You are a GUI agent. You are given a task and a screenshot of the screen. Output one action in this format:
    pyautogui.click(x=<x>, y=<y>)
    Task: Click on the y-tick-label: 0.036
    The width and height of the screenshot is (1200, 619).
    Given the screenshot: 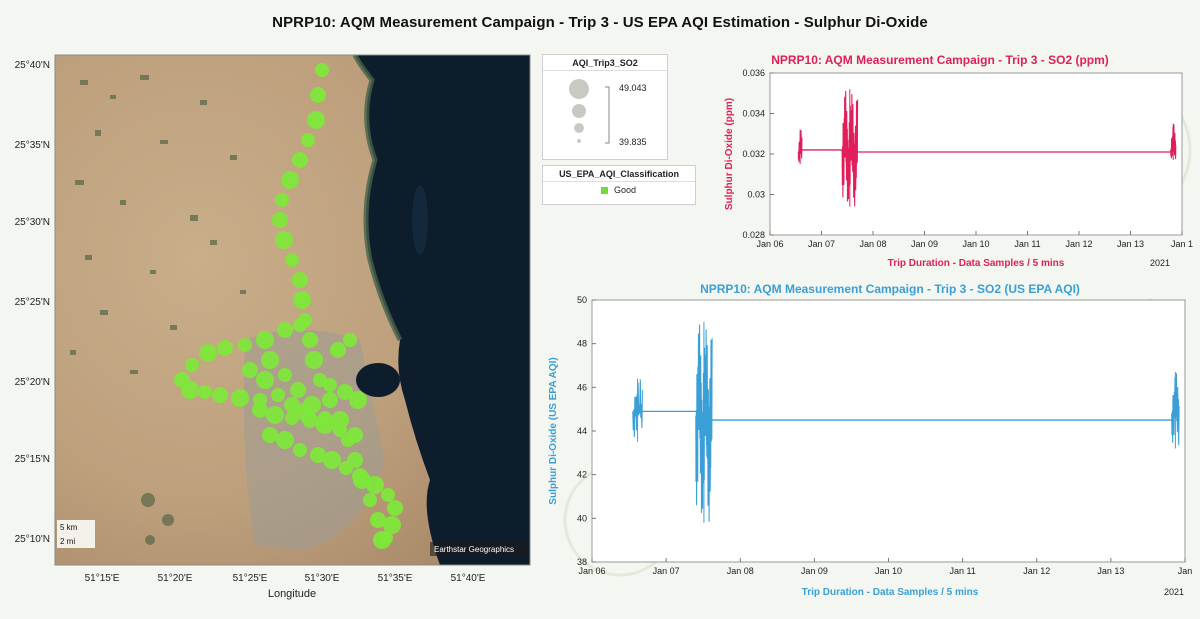 What is the action you would take?
    pyautogui.click(x=753, y=73)
    